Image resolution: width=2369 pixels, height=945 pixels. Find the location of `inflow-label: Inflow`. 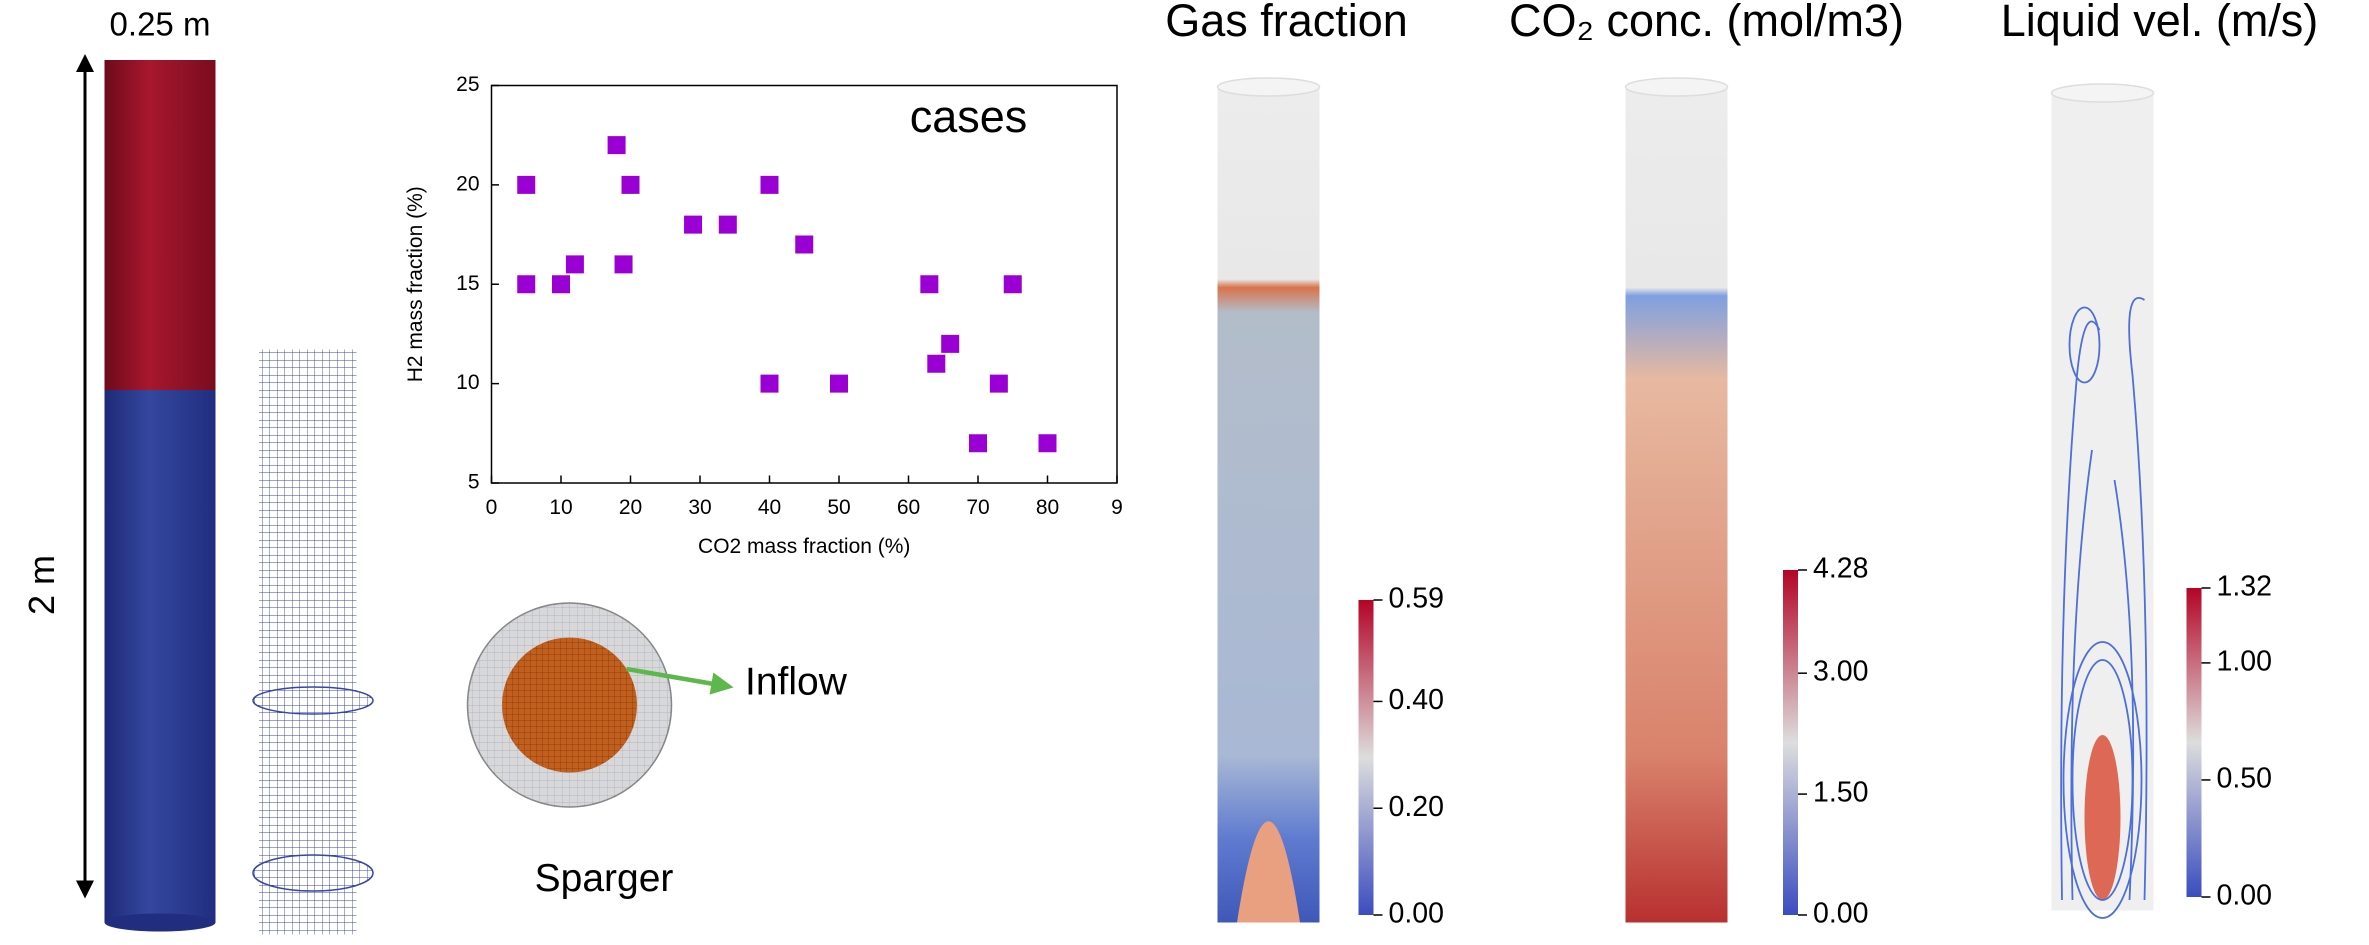

inflow-label: Inflow is located at coordinates (796, 681).